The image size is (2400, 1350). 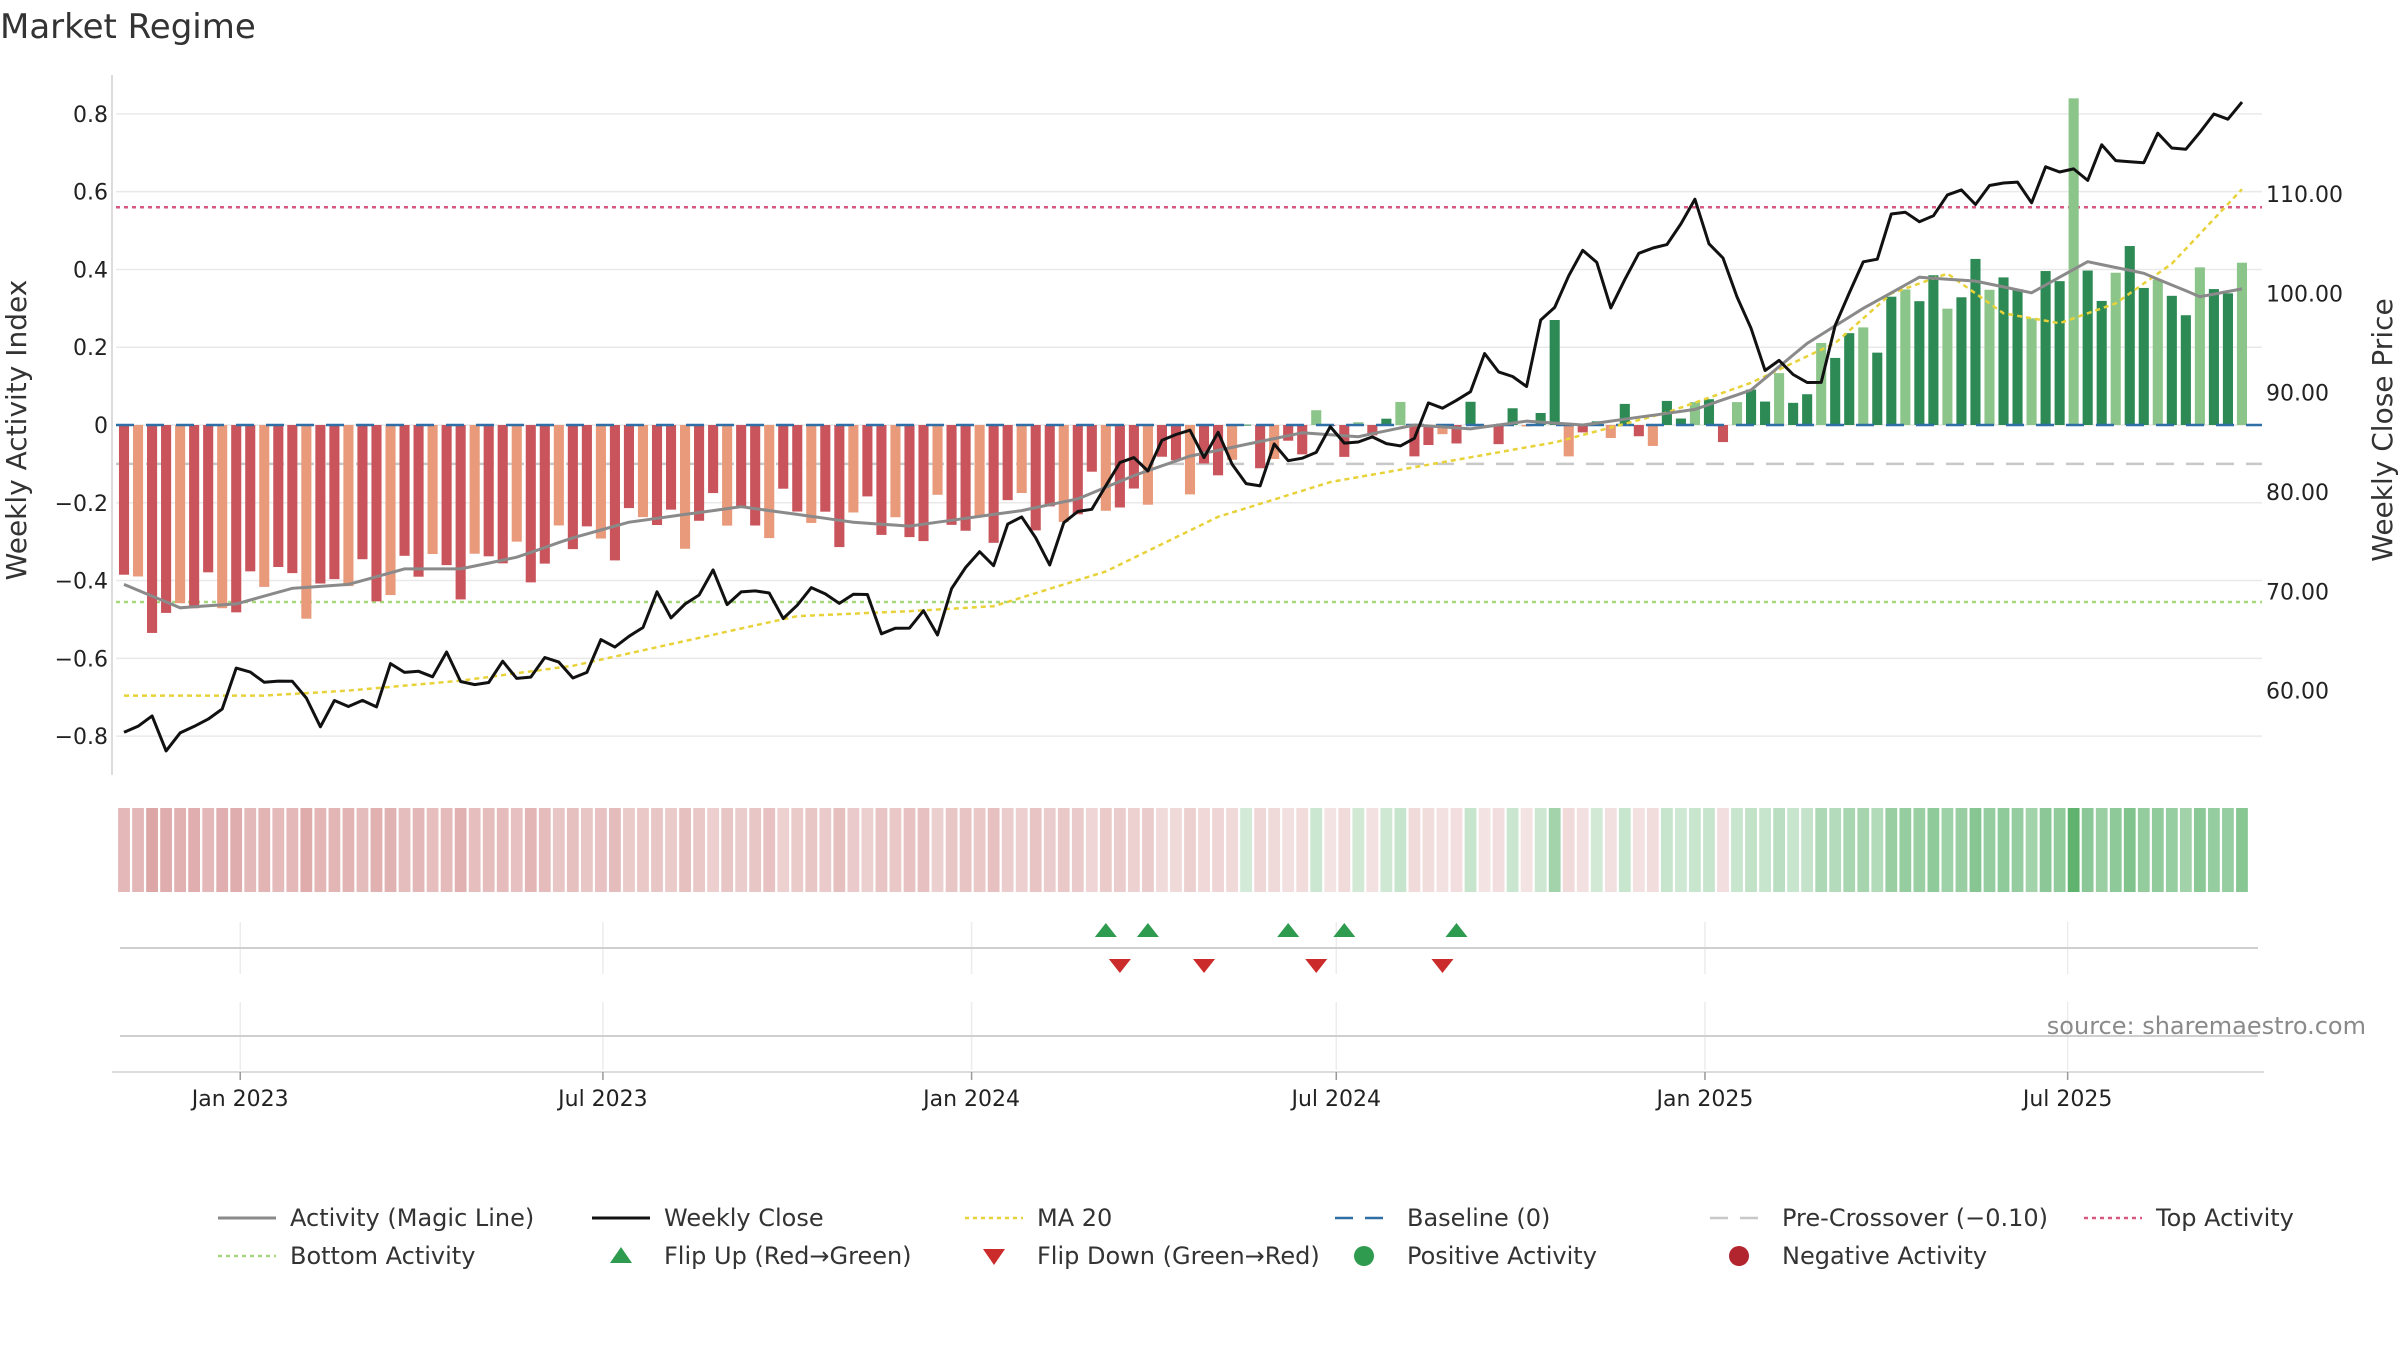 What do you see at coordinates (376, 1218) in the screenshot?
I see `legend-item: Activity (Magic Line)` at bounding box center [376, 1218].